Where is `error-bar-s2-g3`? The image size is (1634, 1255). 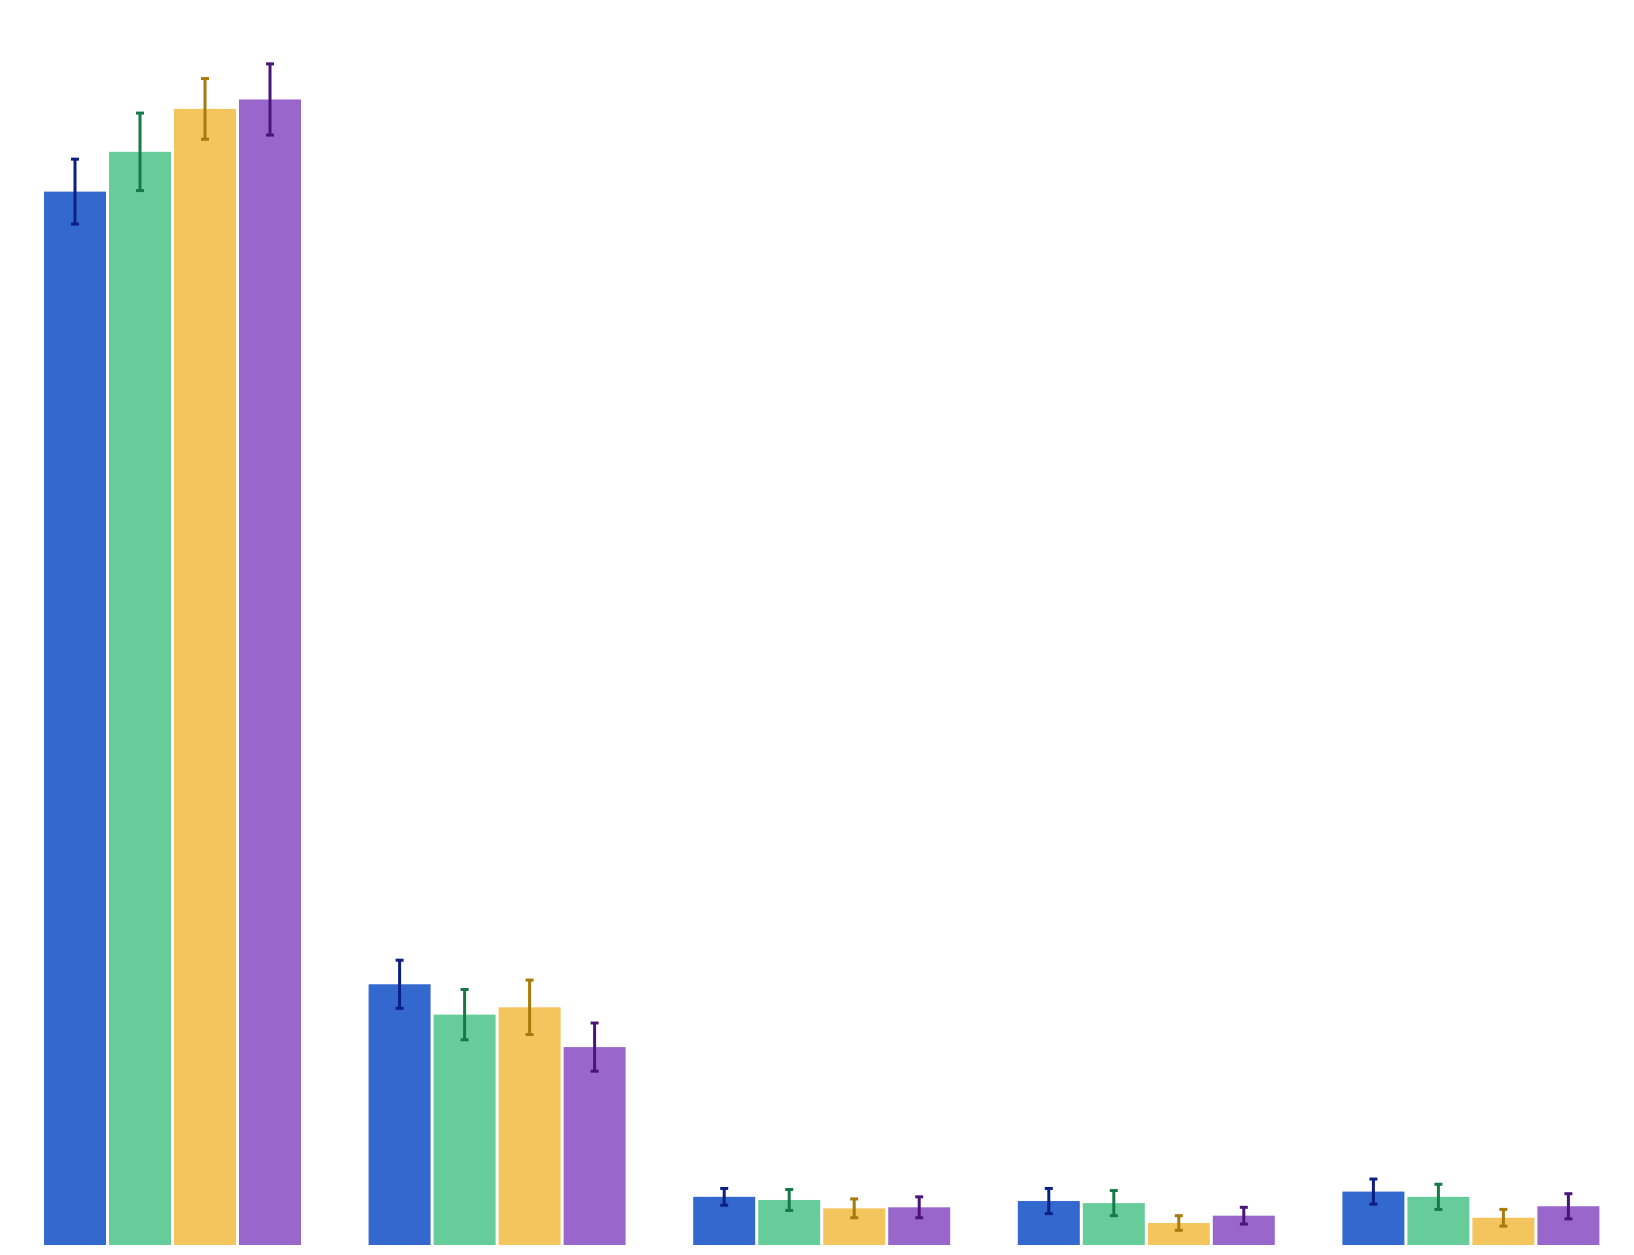
error-bar-s2-g3 is located at coordinates (1178, 1223).